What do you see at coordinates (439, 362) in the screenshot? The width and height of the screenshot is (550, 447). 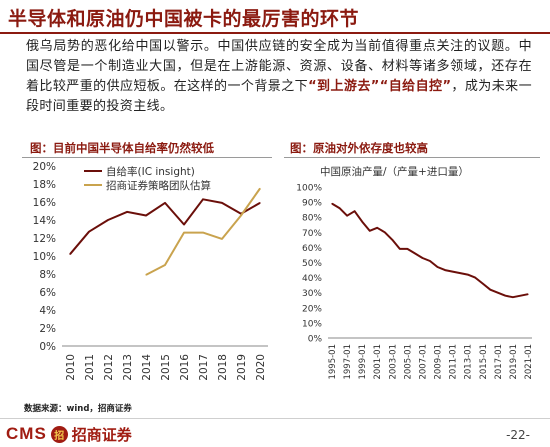 I see `right-x-tick-label: 2009-01` at bounding box center [439, 362].